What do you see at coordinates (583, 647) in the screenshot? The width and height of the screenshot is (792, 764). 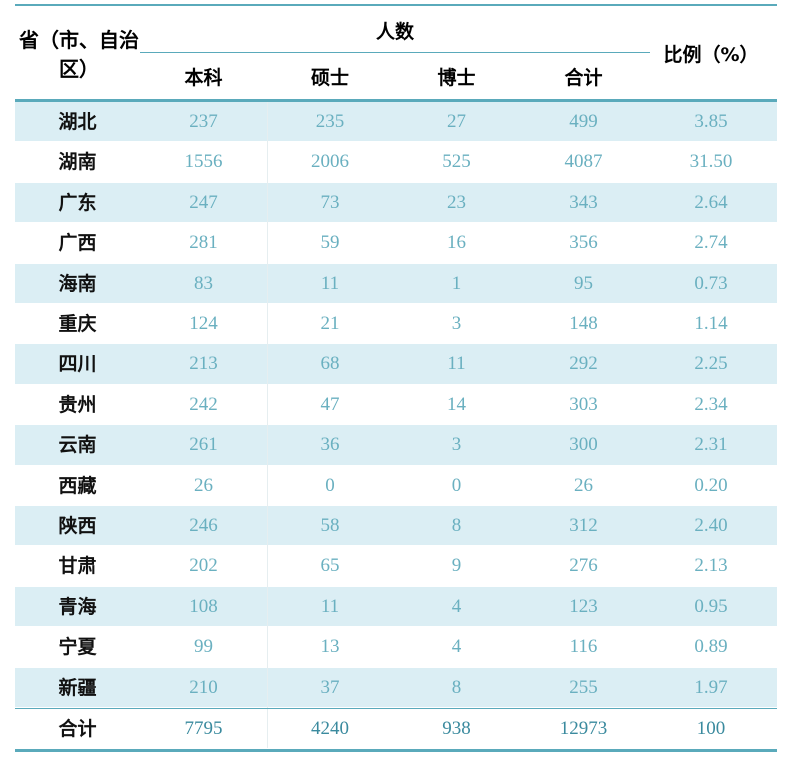 I see `cell-value: 116` at bounding box center [583, 647].